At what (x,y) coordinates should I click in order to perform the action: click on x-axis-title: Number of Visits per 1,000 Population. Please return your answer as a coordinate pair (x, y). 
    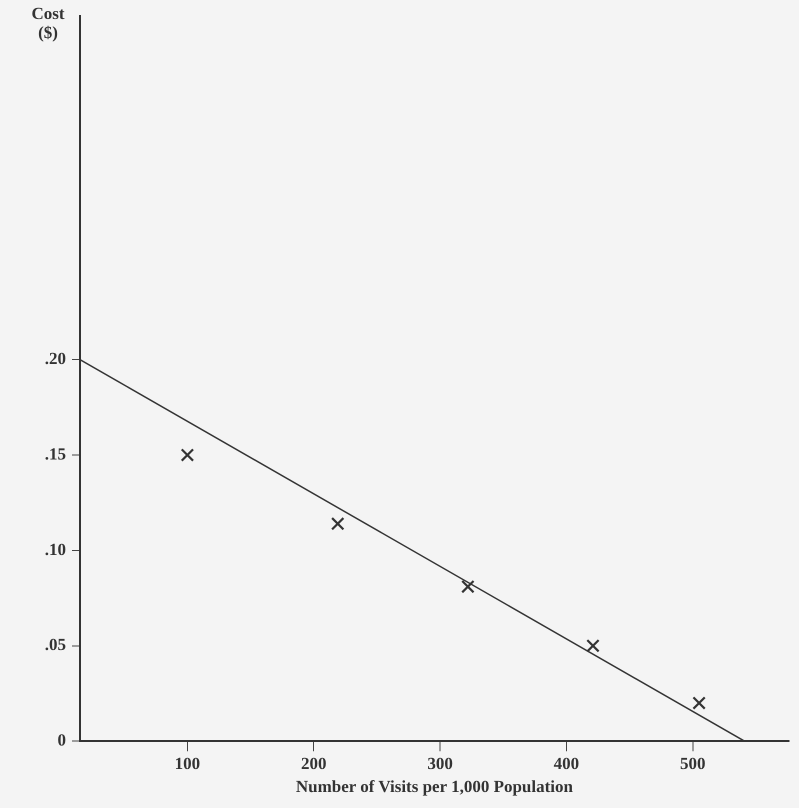
    Looking at the image, I should click on (435, 786).